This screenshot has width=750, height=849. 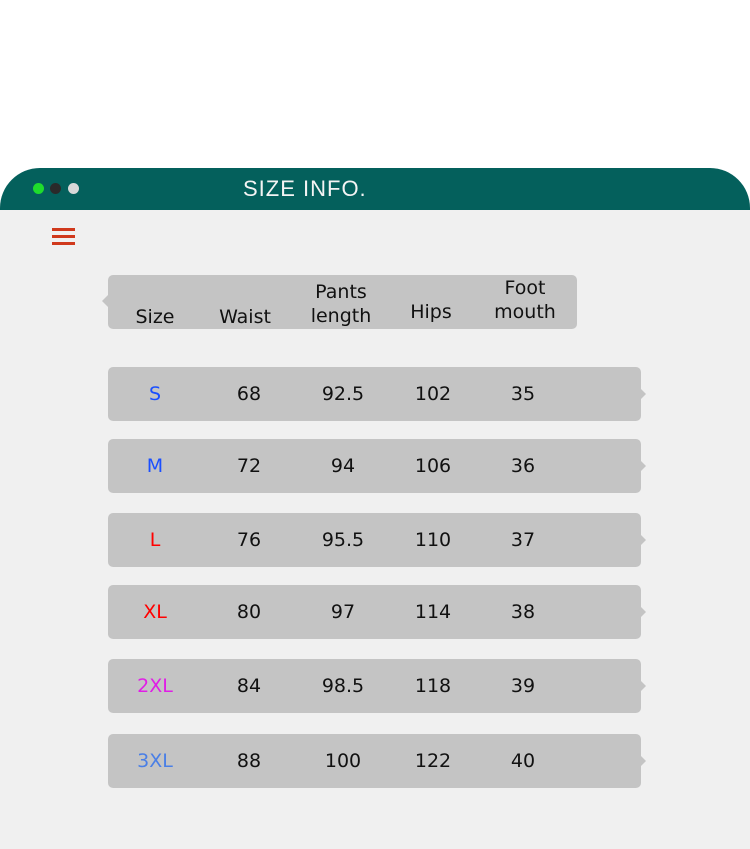 What do you see at coordinates (377, 761) in the screenshot?
I see `table-row: 3XL 88 100 122 40` at bounding box center [377, 761].